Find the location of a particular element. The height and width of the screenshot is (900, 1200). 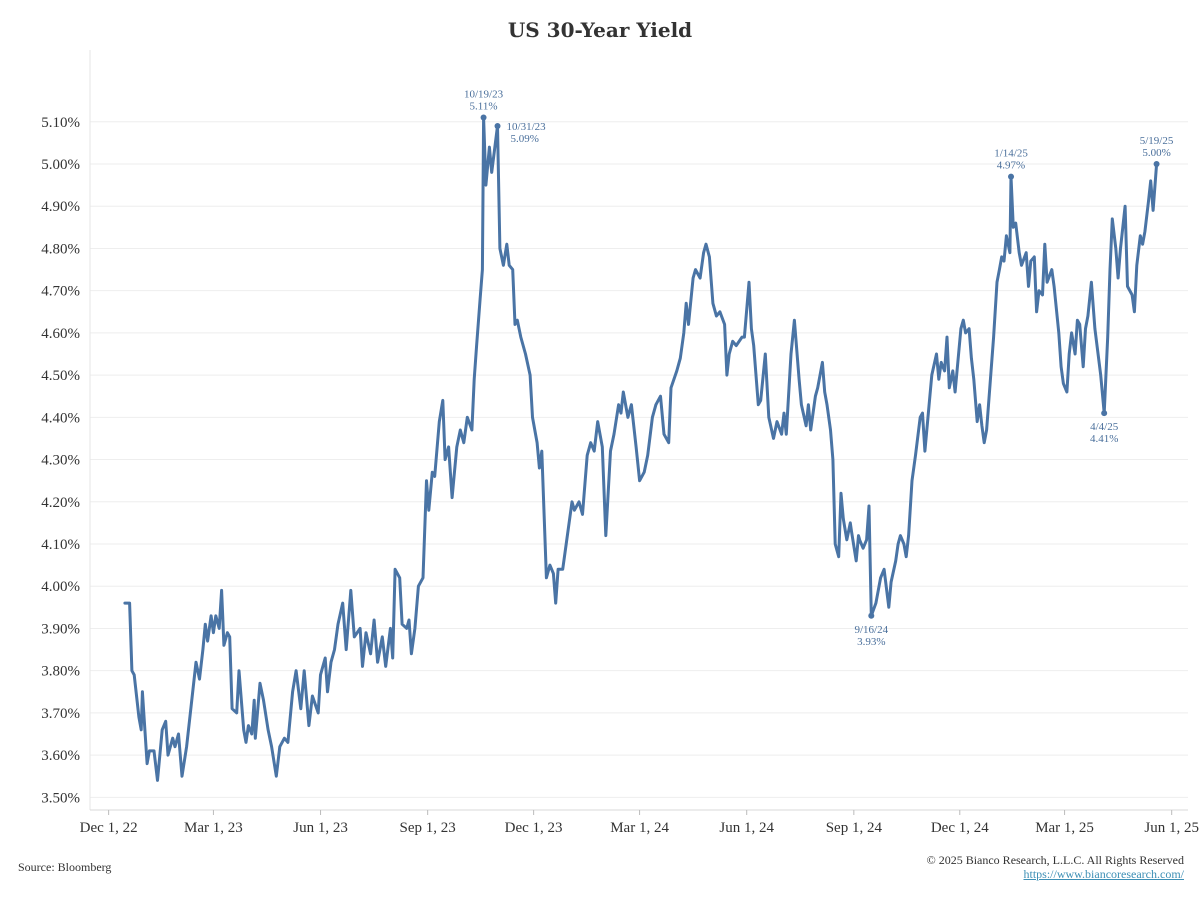

y-tick-label: 3.60% is located at coordinates (60, 756).